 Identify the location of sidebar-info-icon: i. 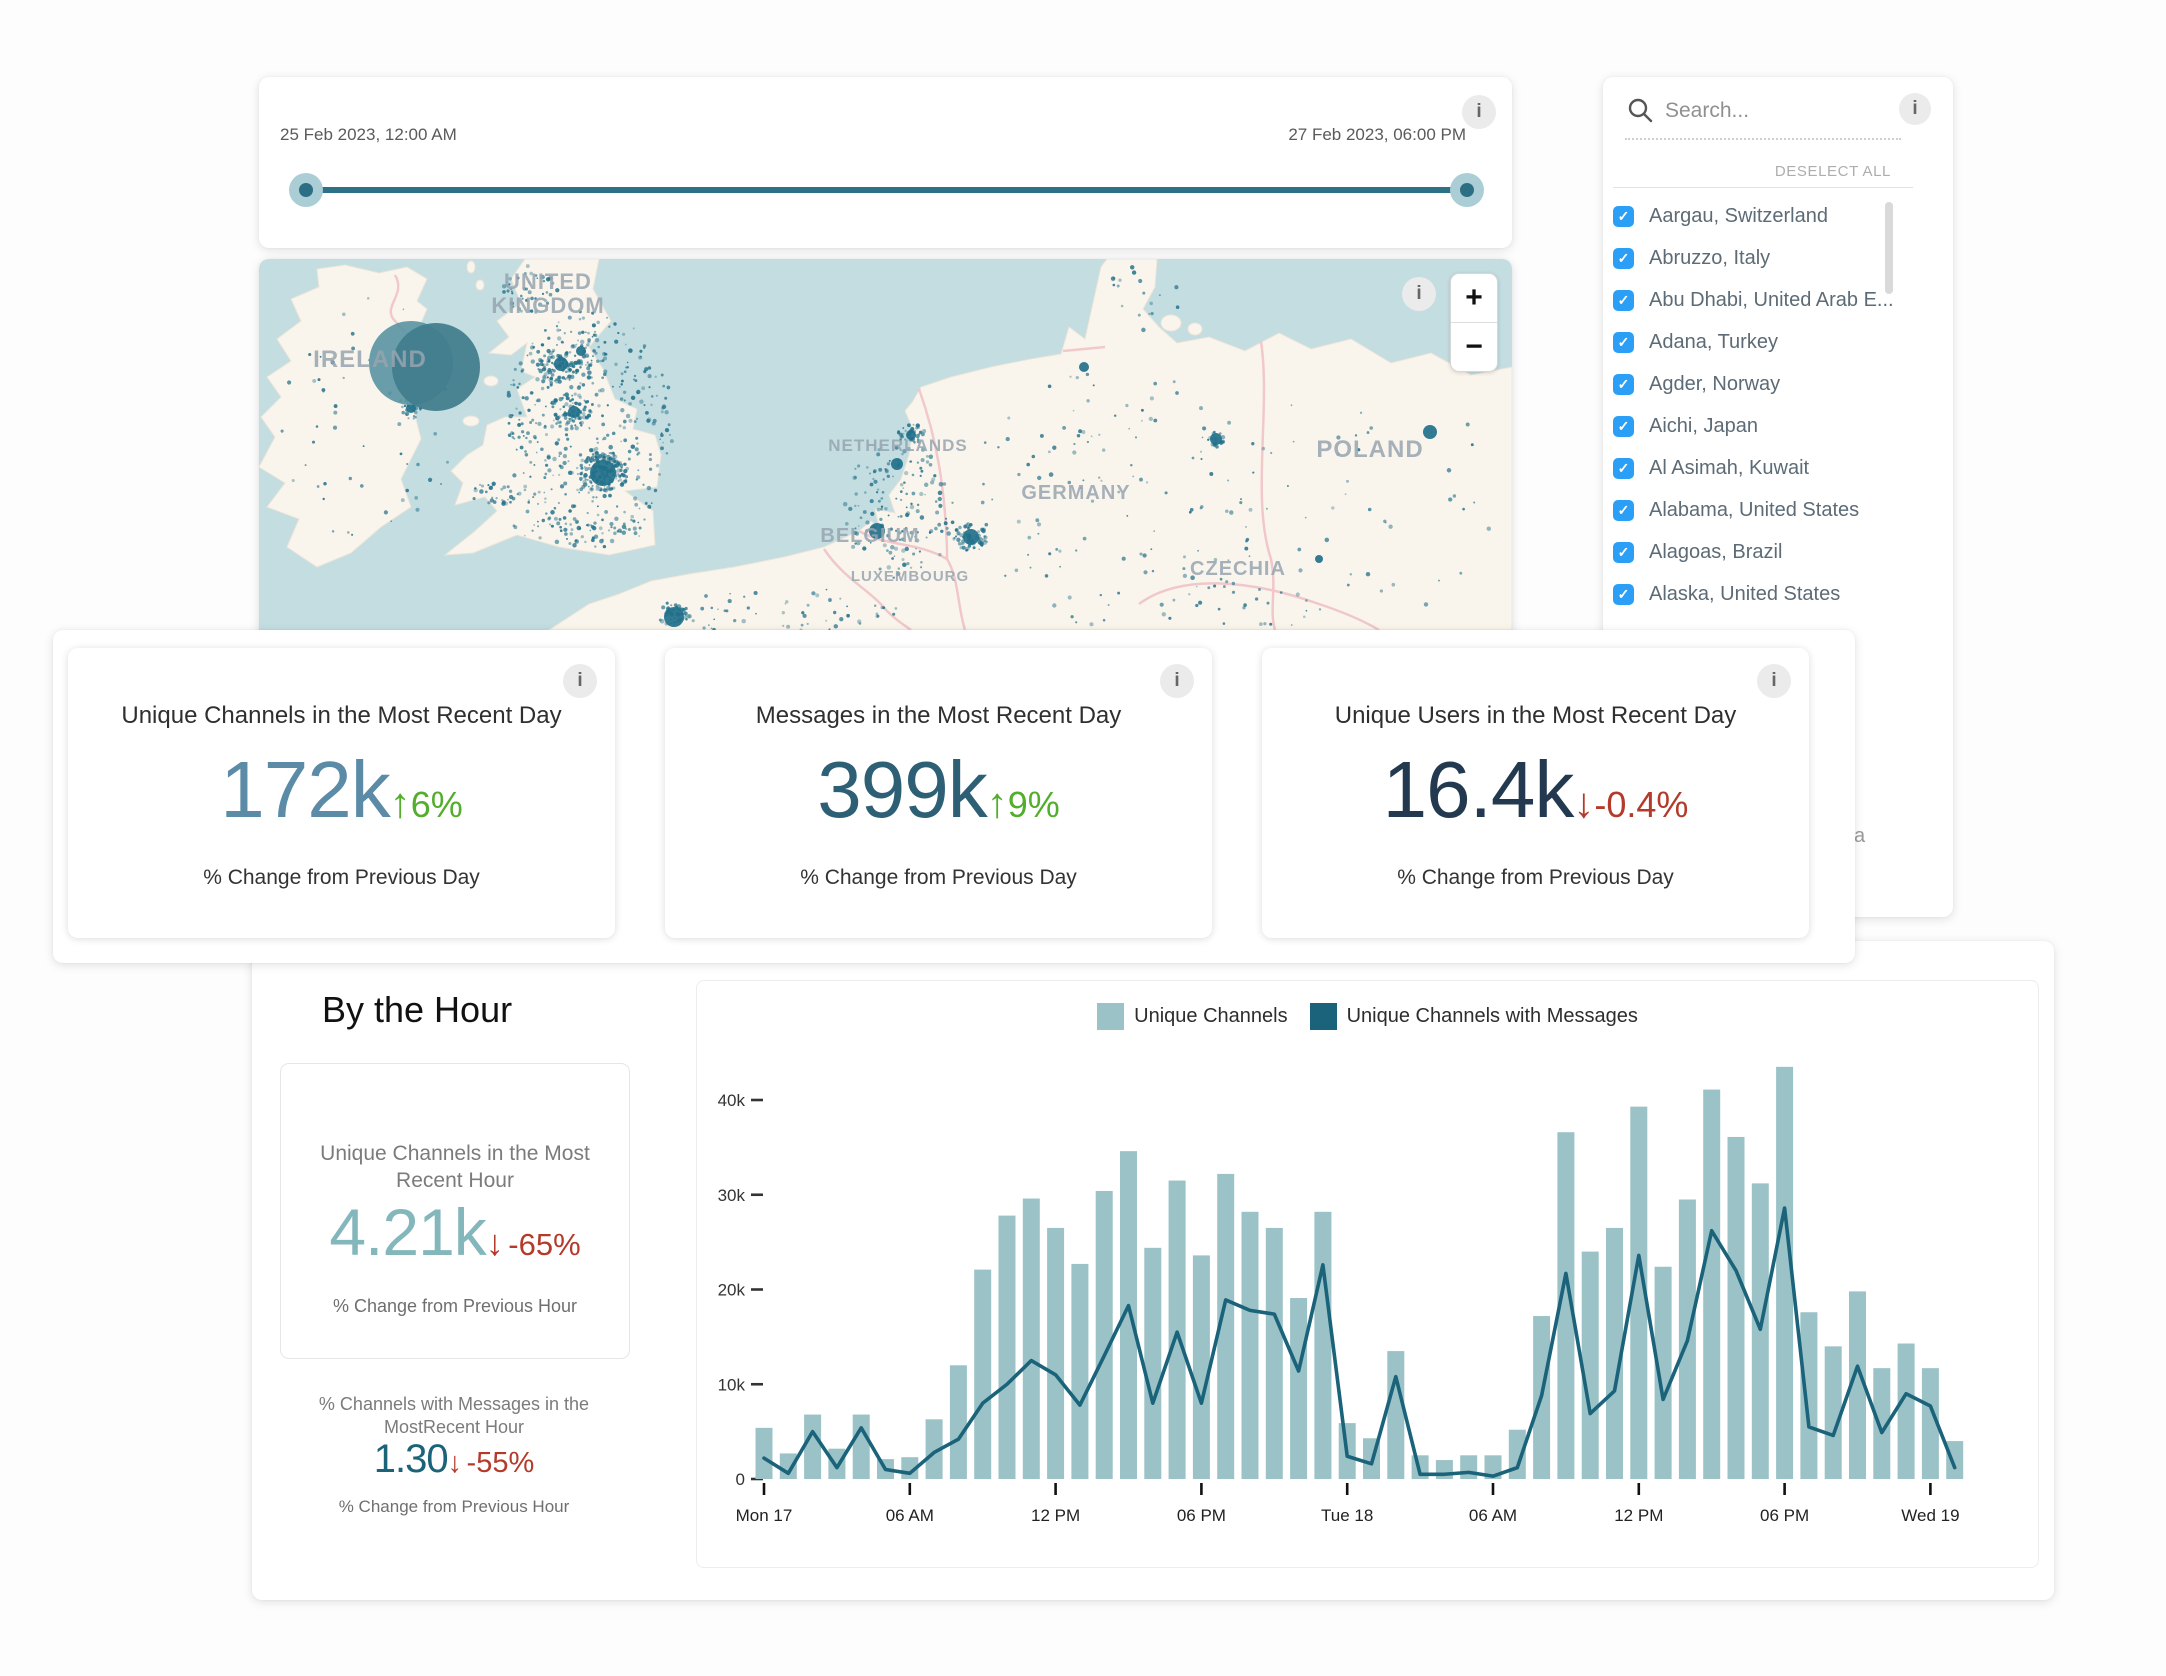
(1915, 109).